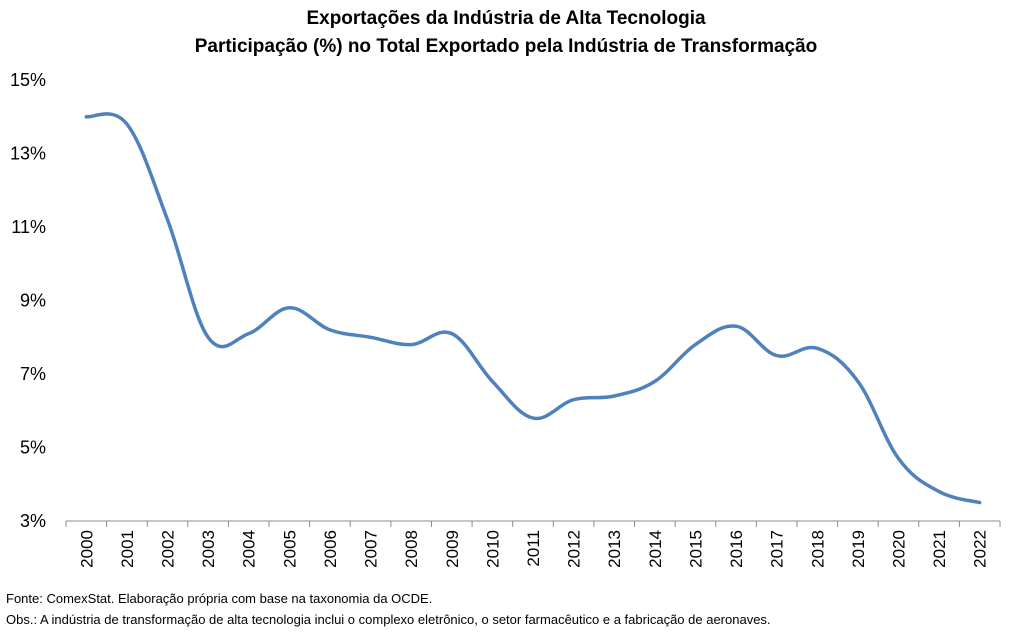 This screenshot has height=632, width=1013. I want to click on x-tick-label: 2004, so click(249, 549).